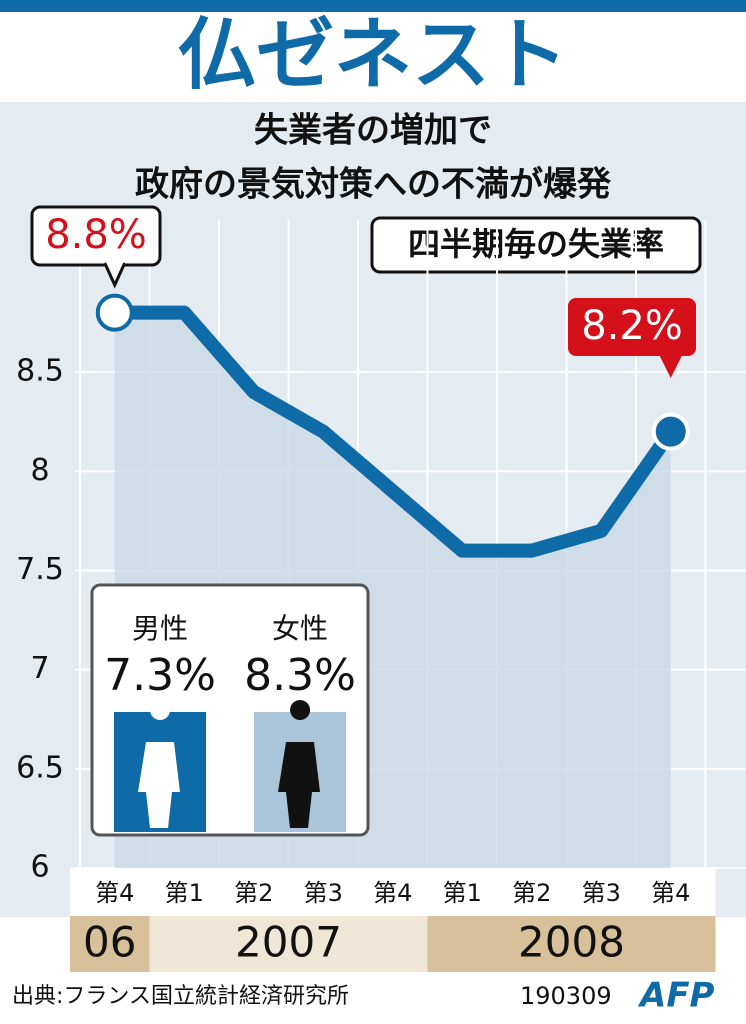  I want to click on label-box, so click(536, 245).